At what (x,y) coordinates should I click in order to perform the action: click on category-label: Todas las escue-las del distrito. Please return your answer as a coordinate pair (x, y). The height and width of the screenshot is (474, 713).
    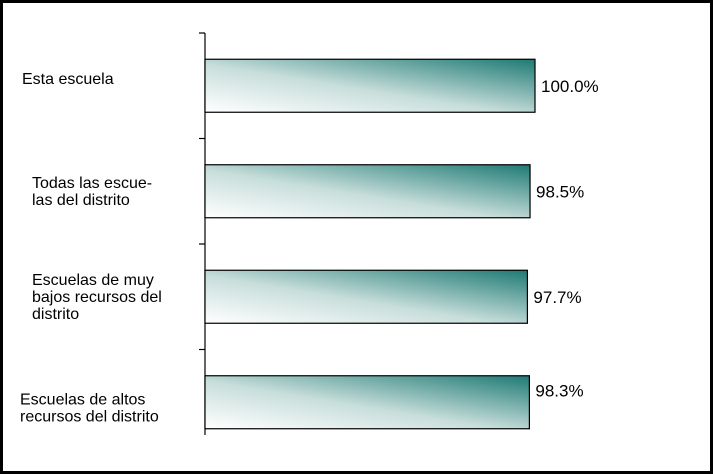
    Looking at the image, I should click on (92, 192).